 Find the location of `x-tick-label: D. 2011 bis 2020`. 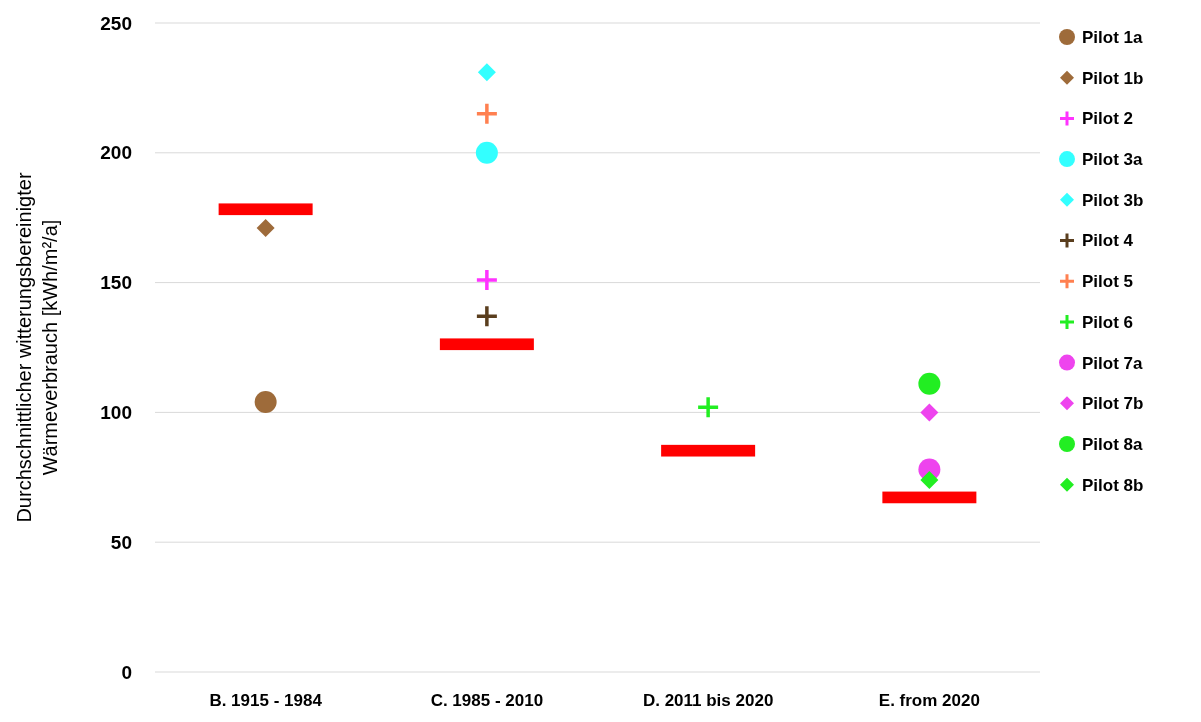

x-tick-label: D. 2011 bis 2020 is located at coordinates (708, 700).